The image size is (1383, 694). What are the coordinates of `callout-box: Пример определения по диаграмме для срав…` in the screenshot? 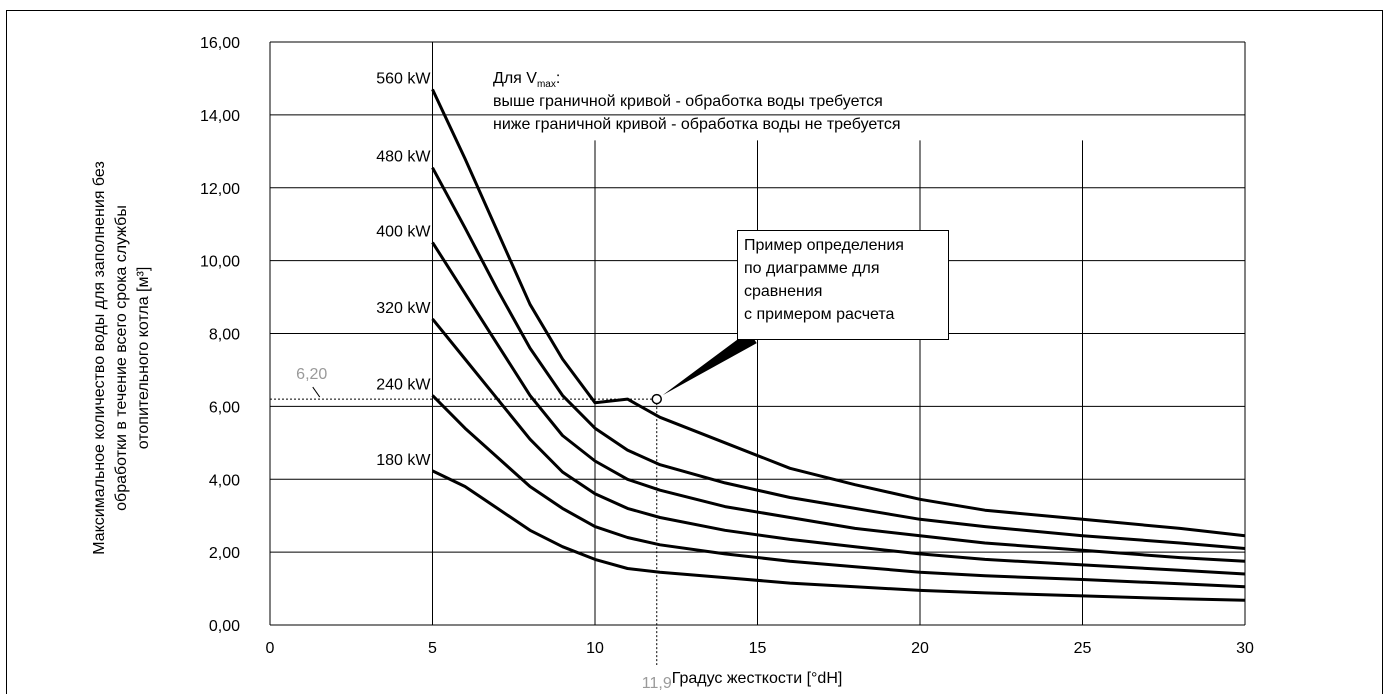 It's located at (843, 285).